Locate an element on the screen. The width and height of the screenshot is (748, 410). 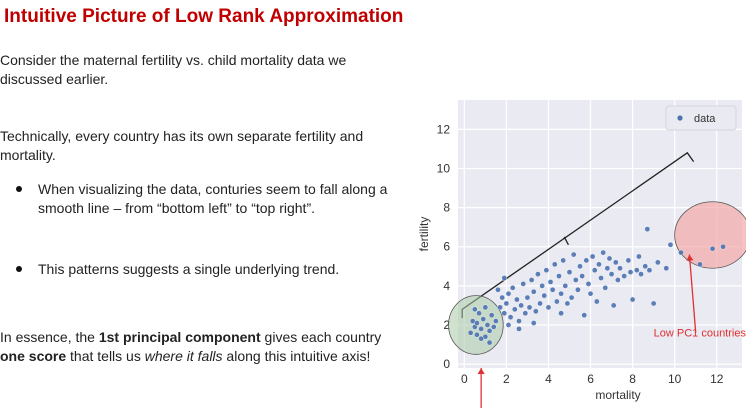
x-tick-label: 2 is located at coordinates (506, 379).